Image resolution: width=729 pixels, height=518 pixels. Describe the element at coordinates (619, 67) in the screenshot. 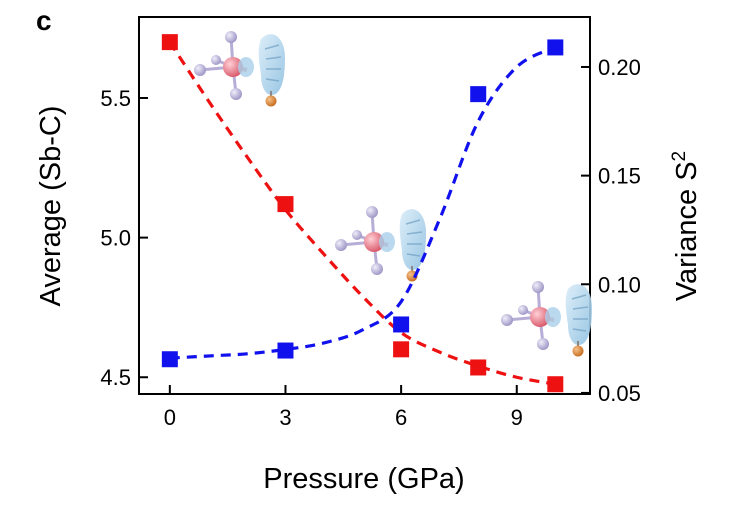

I see `y-right-tick-label-0.2: 0.20` at that location.